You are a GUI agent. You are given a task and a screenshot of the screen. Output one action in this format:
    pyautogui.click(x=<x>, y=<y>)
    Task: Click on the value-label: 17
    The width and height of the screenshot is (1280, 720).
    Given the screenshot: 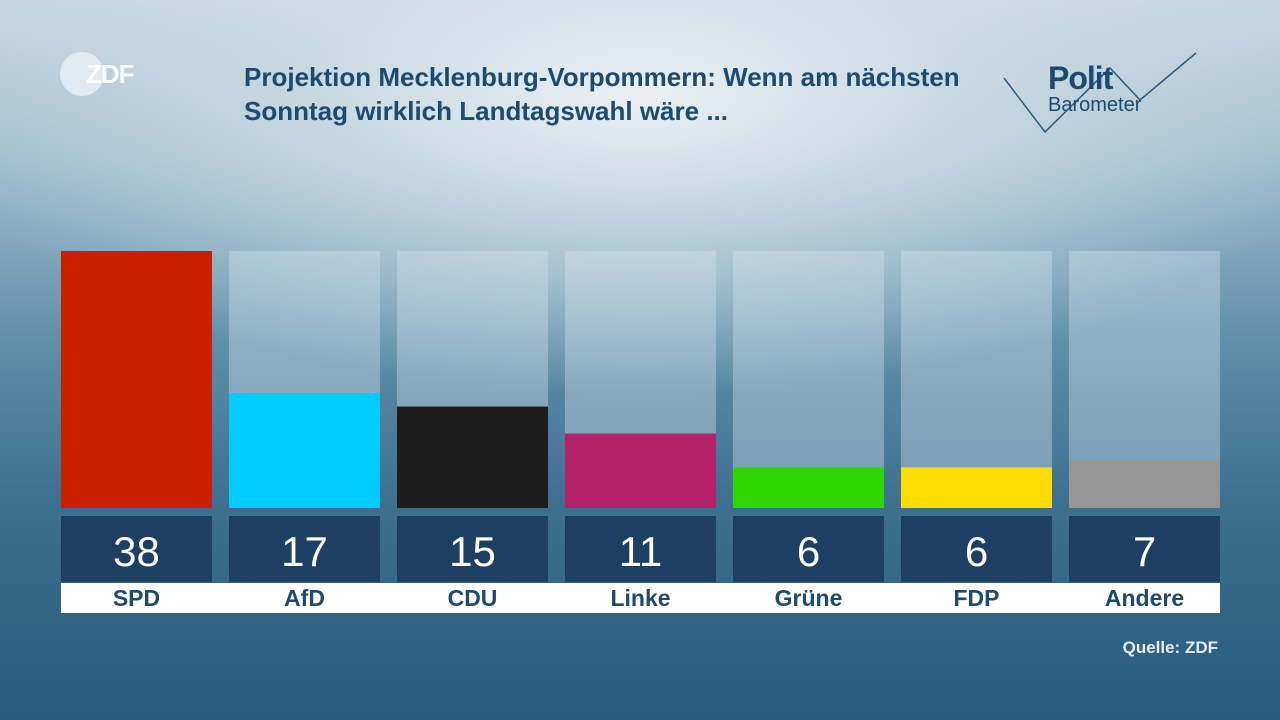 What is the action you would take?
    pyautogui.click(x=304, y=551)
    